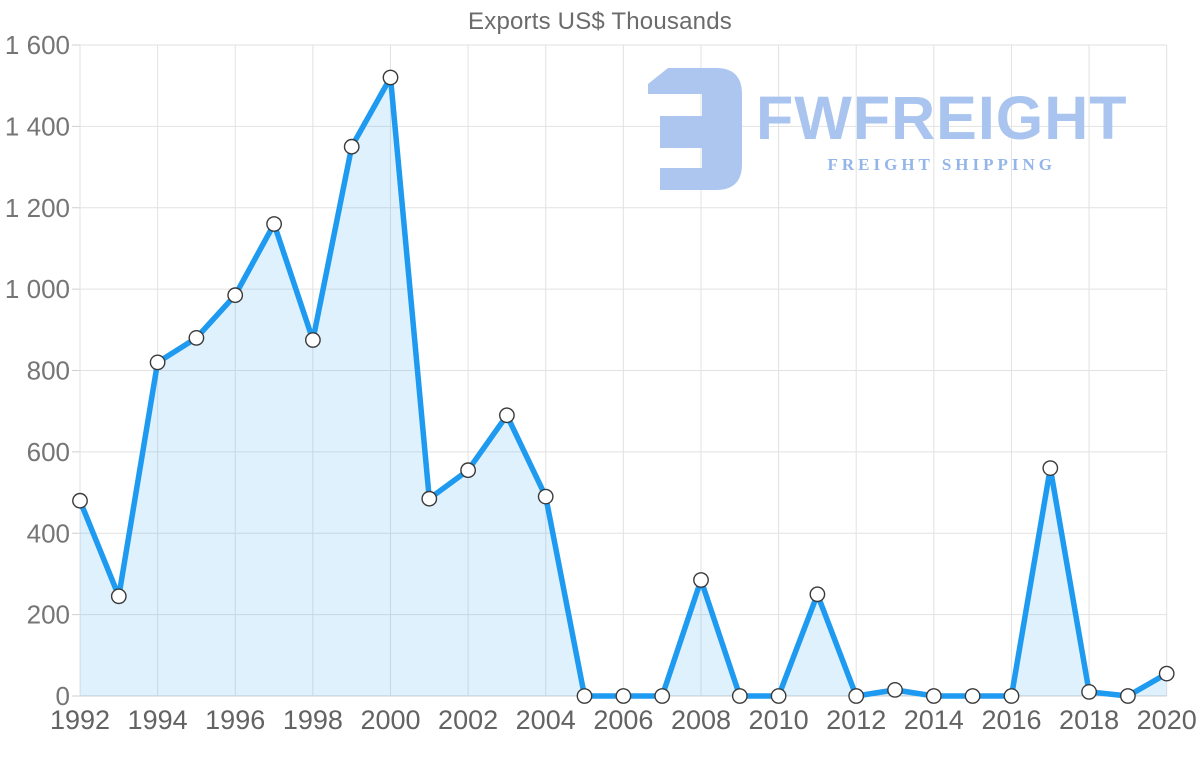 The width and height of the screenshot is (1200, 763). What do you see at coordinates (37, 126) in the screenshot?
I see `y-axis-tick-label: 1 400` at bounding box center [37, 126].